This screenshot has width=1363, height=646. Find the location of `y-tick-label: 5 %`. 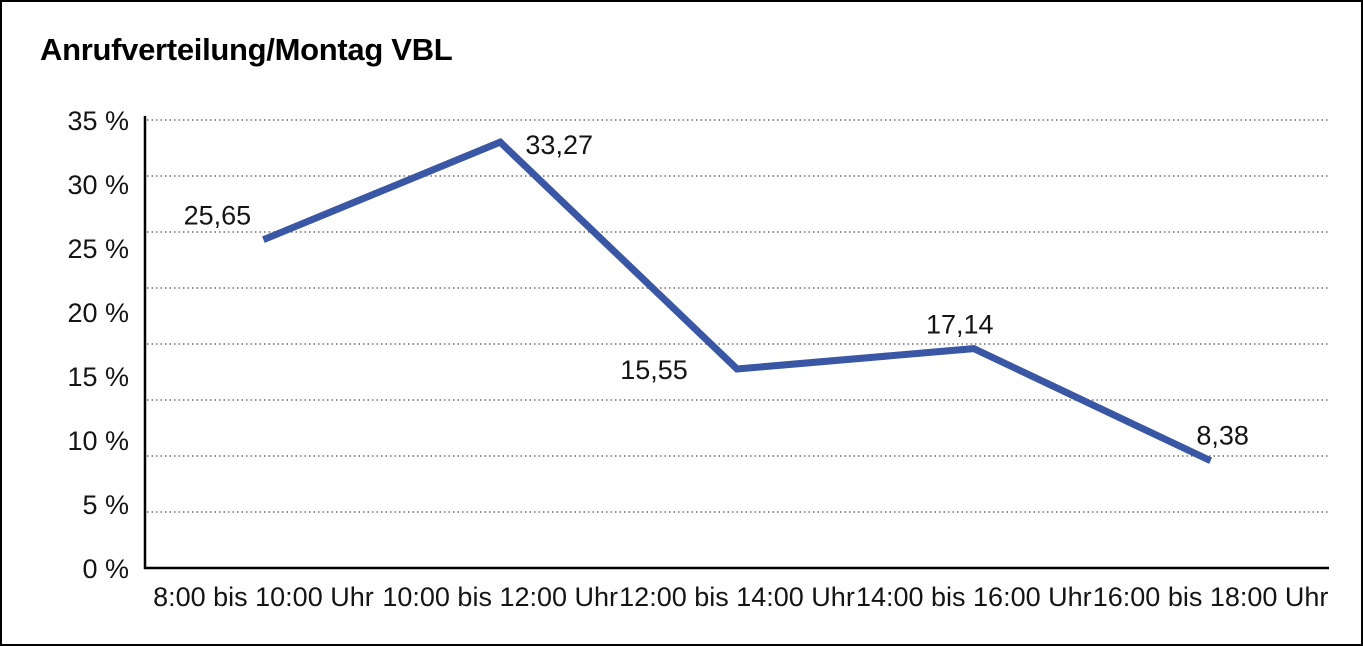

y-tick-label: 5 % is located at coordinates (105, 505).